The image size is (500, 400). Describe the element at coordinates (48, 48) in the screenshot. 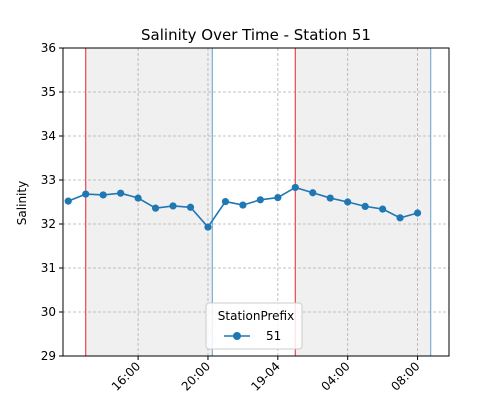

I see `y-tick-label: 36` at that location.